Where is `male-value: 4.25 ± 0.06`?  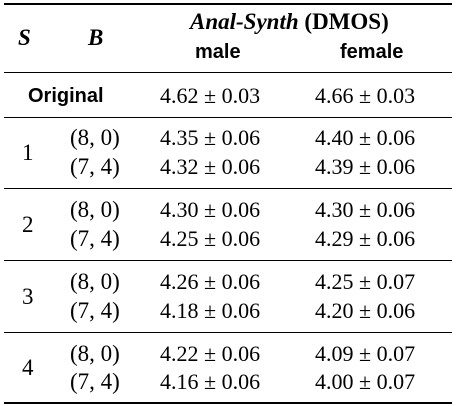 male-value: 4.25 ± 0.06 is located at coordinates (210, 238).